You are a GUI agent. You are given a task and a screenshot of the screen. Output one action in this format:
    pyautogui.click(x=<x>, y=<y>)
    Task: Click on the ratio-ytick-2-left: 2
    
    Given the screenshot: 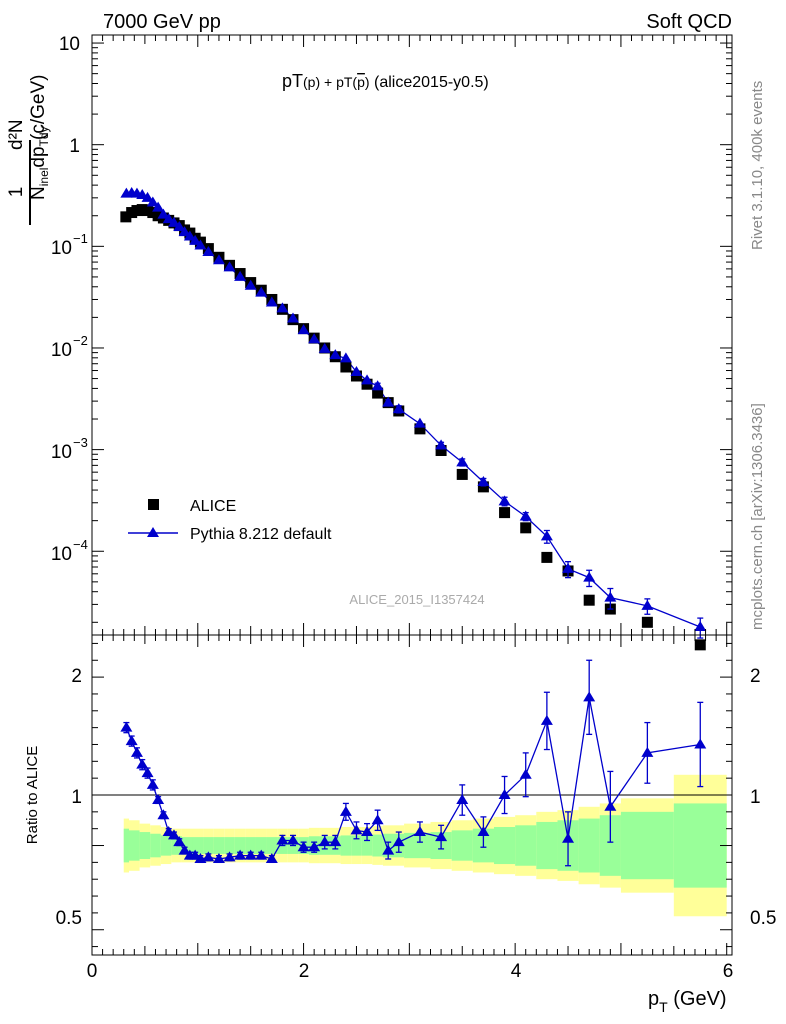 What is the action you would take?
    pyautogui.click(x=76, y=676)
    